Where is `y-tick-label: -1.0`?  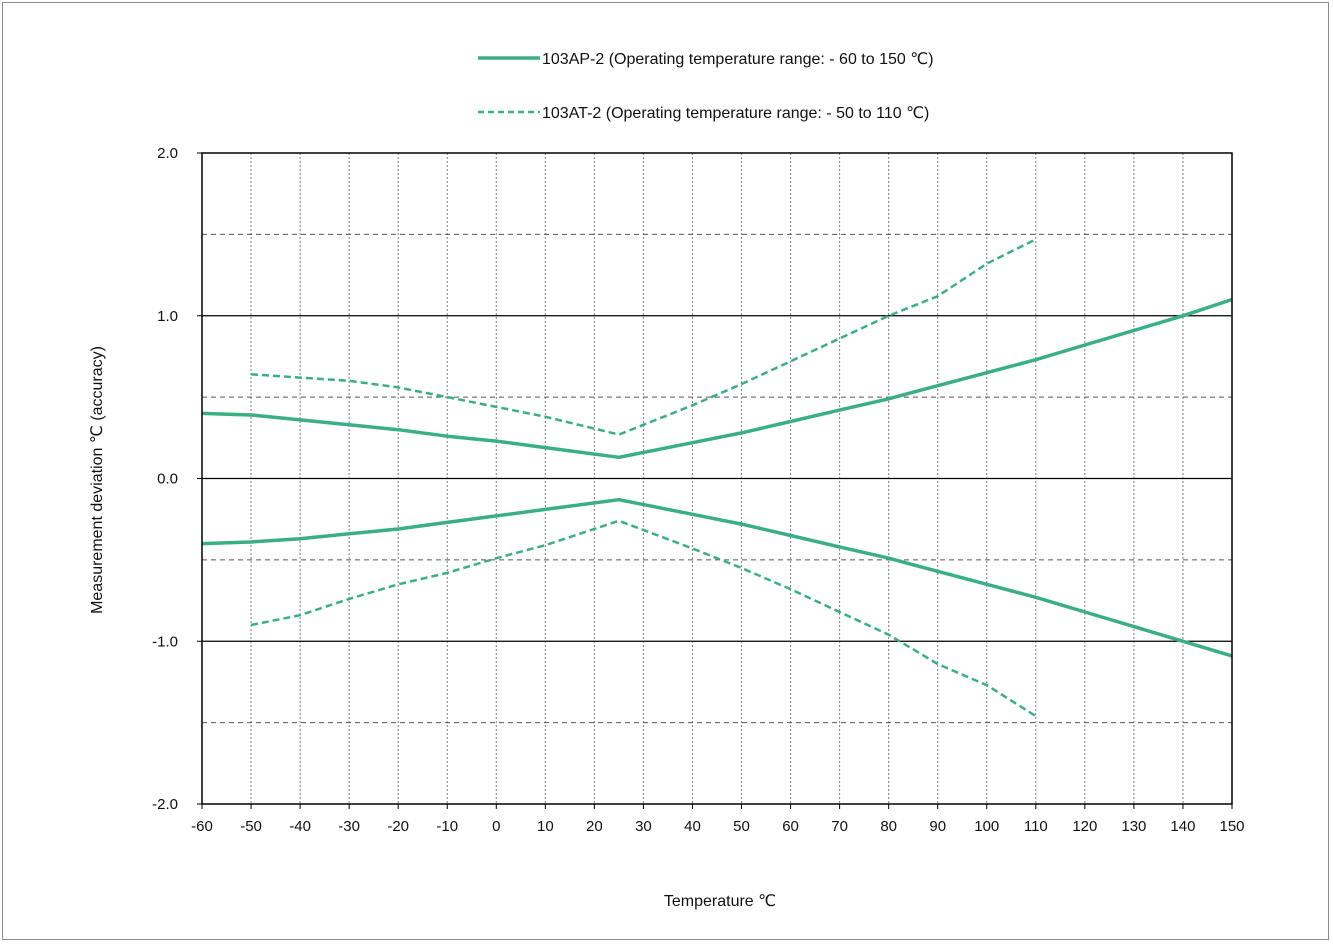
y-tick-label: -1.0 is located at coordinates (165, 641).